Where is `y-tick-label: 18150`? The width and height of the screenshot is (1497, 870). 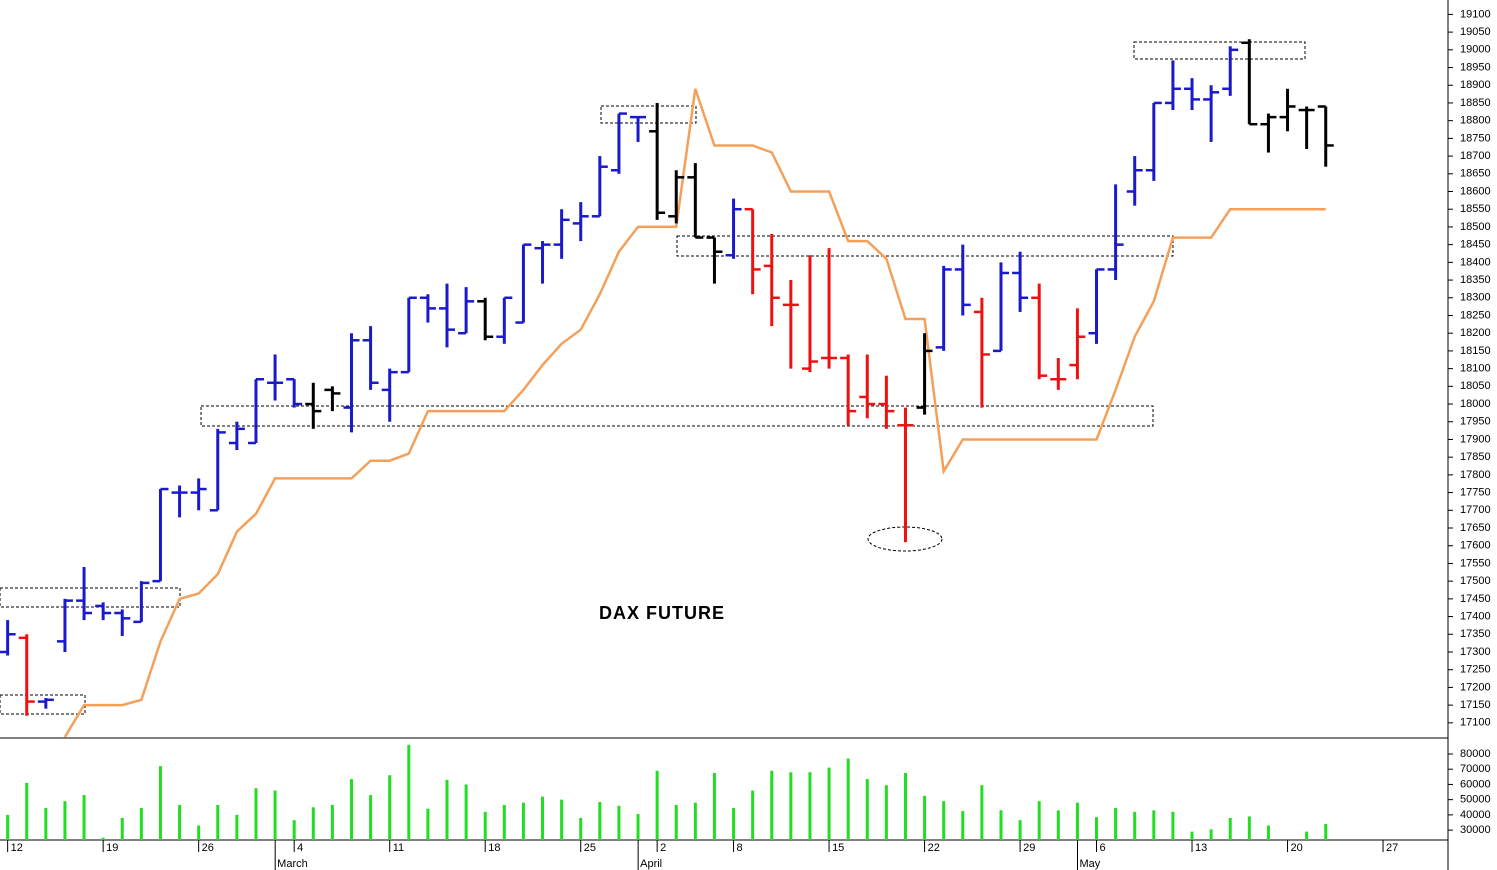
y-tick-label: 18150 is located at coordinates (1475, 351).